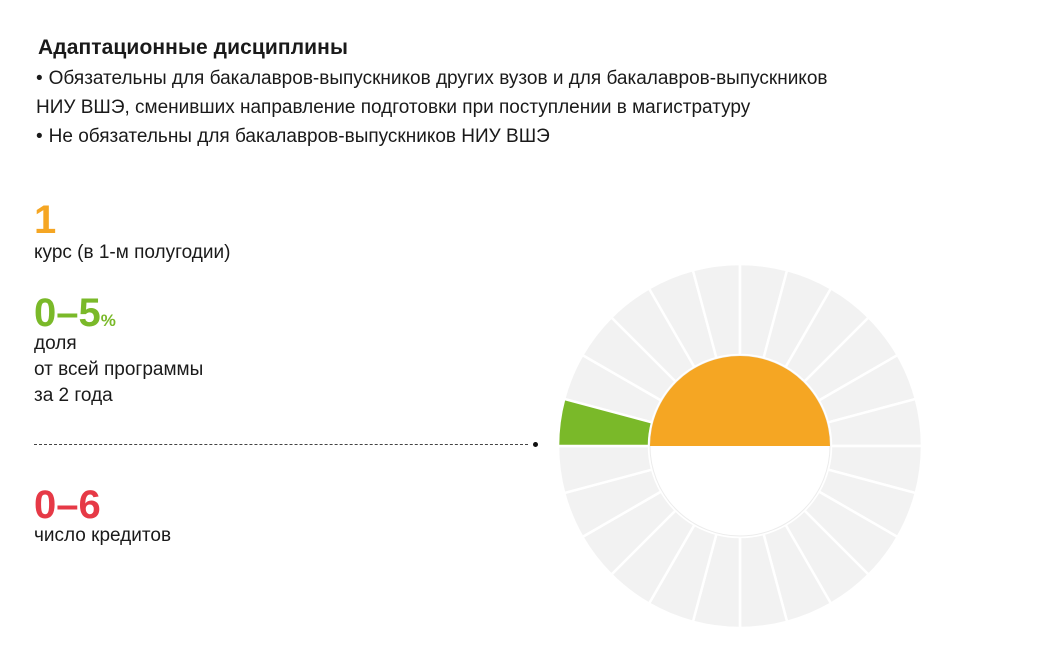  Describe the element at coordinates (67, 313) in the screenshot. I see `share-number: 0–5` at that location.